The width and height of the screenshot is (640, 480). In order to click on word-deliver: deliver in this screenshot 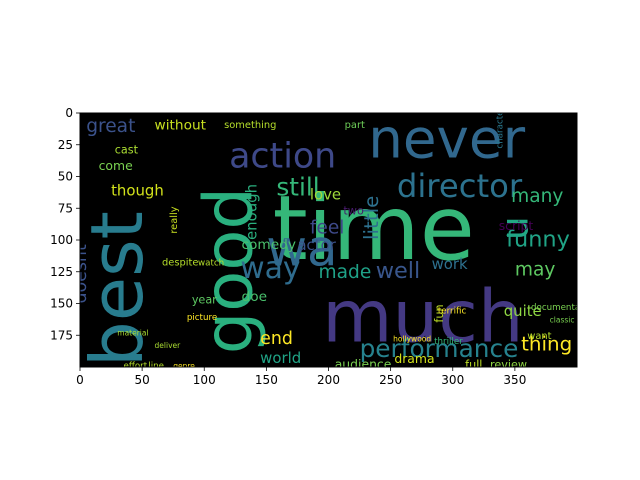, I will do `click(168, 345)`.